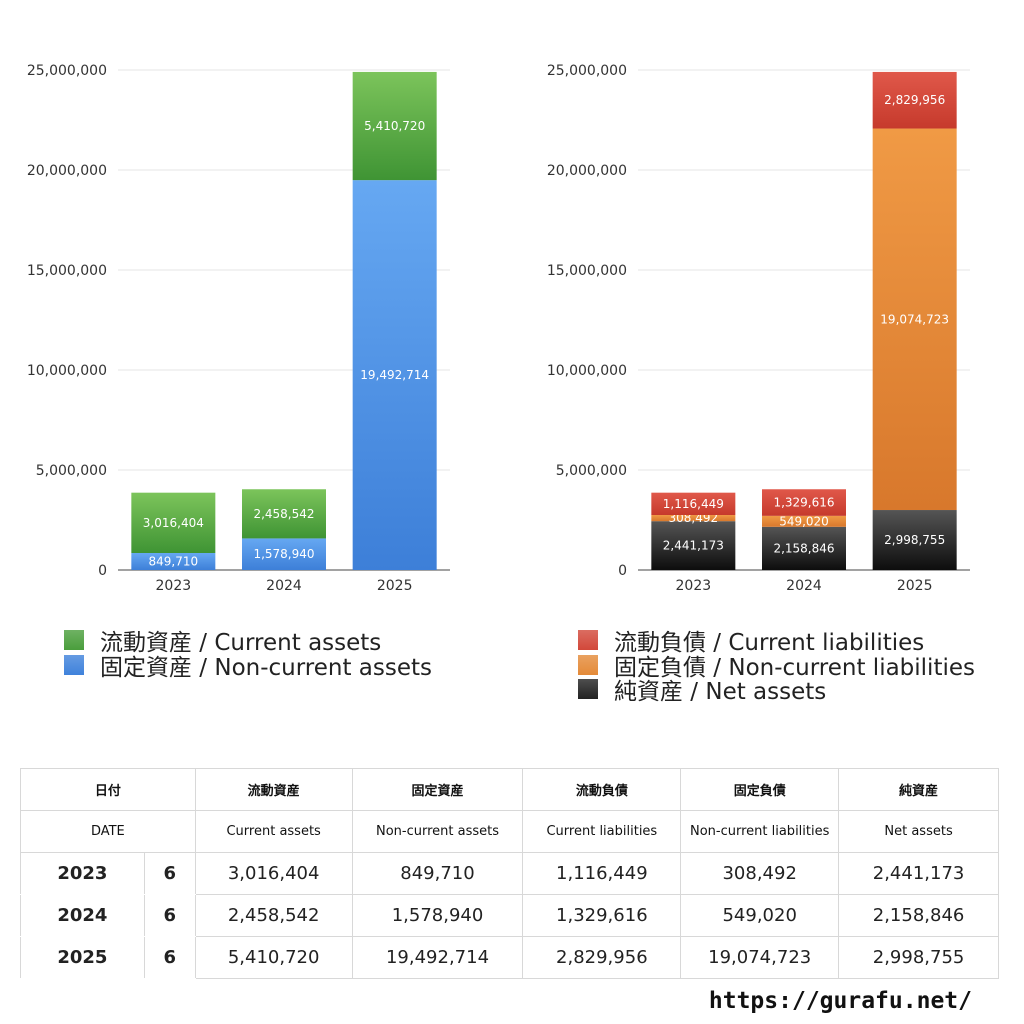 The width and height of the screenshot is (1024, 1024). I want to click on legend-item: 純資産 / Net assets, so click(776, 691).